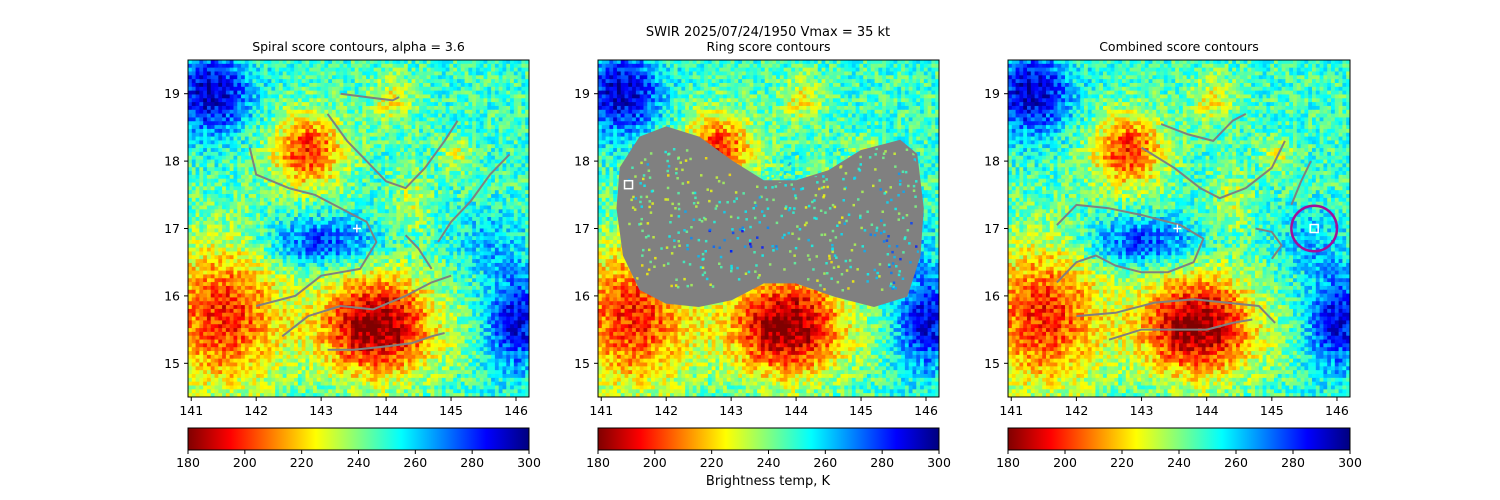 Image resolution: width=1500 pixels, height=500 pixels. I want to click on center-fix-circle, so click(1314, 228).